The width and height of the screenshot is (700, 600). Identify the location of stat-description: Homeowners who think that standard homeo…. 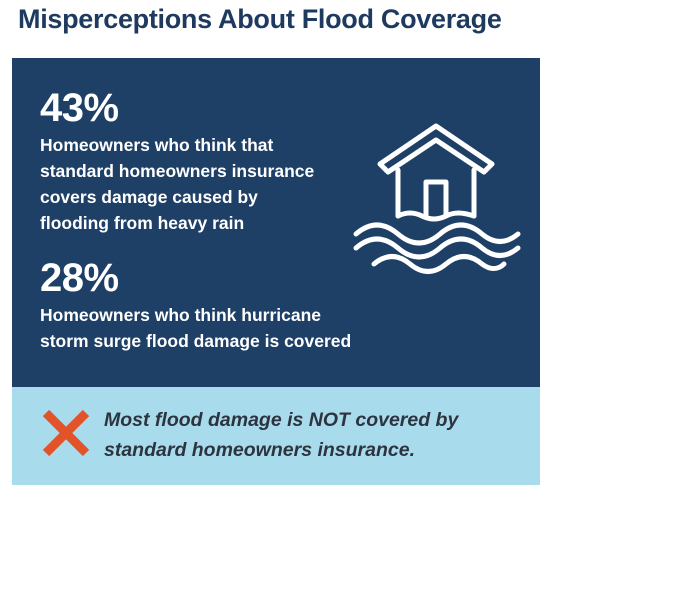
(177, 184).